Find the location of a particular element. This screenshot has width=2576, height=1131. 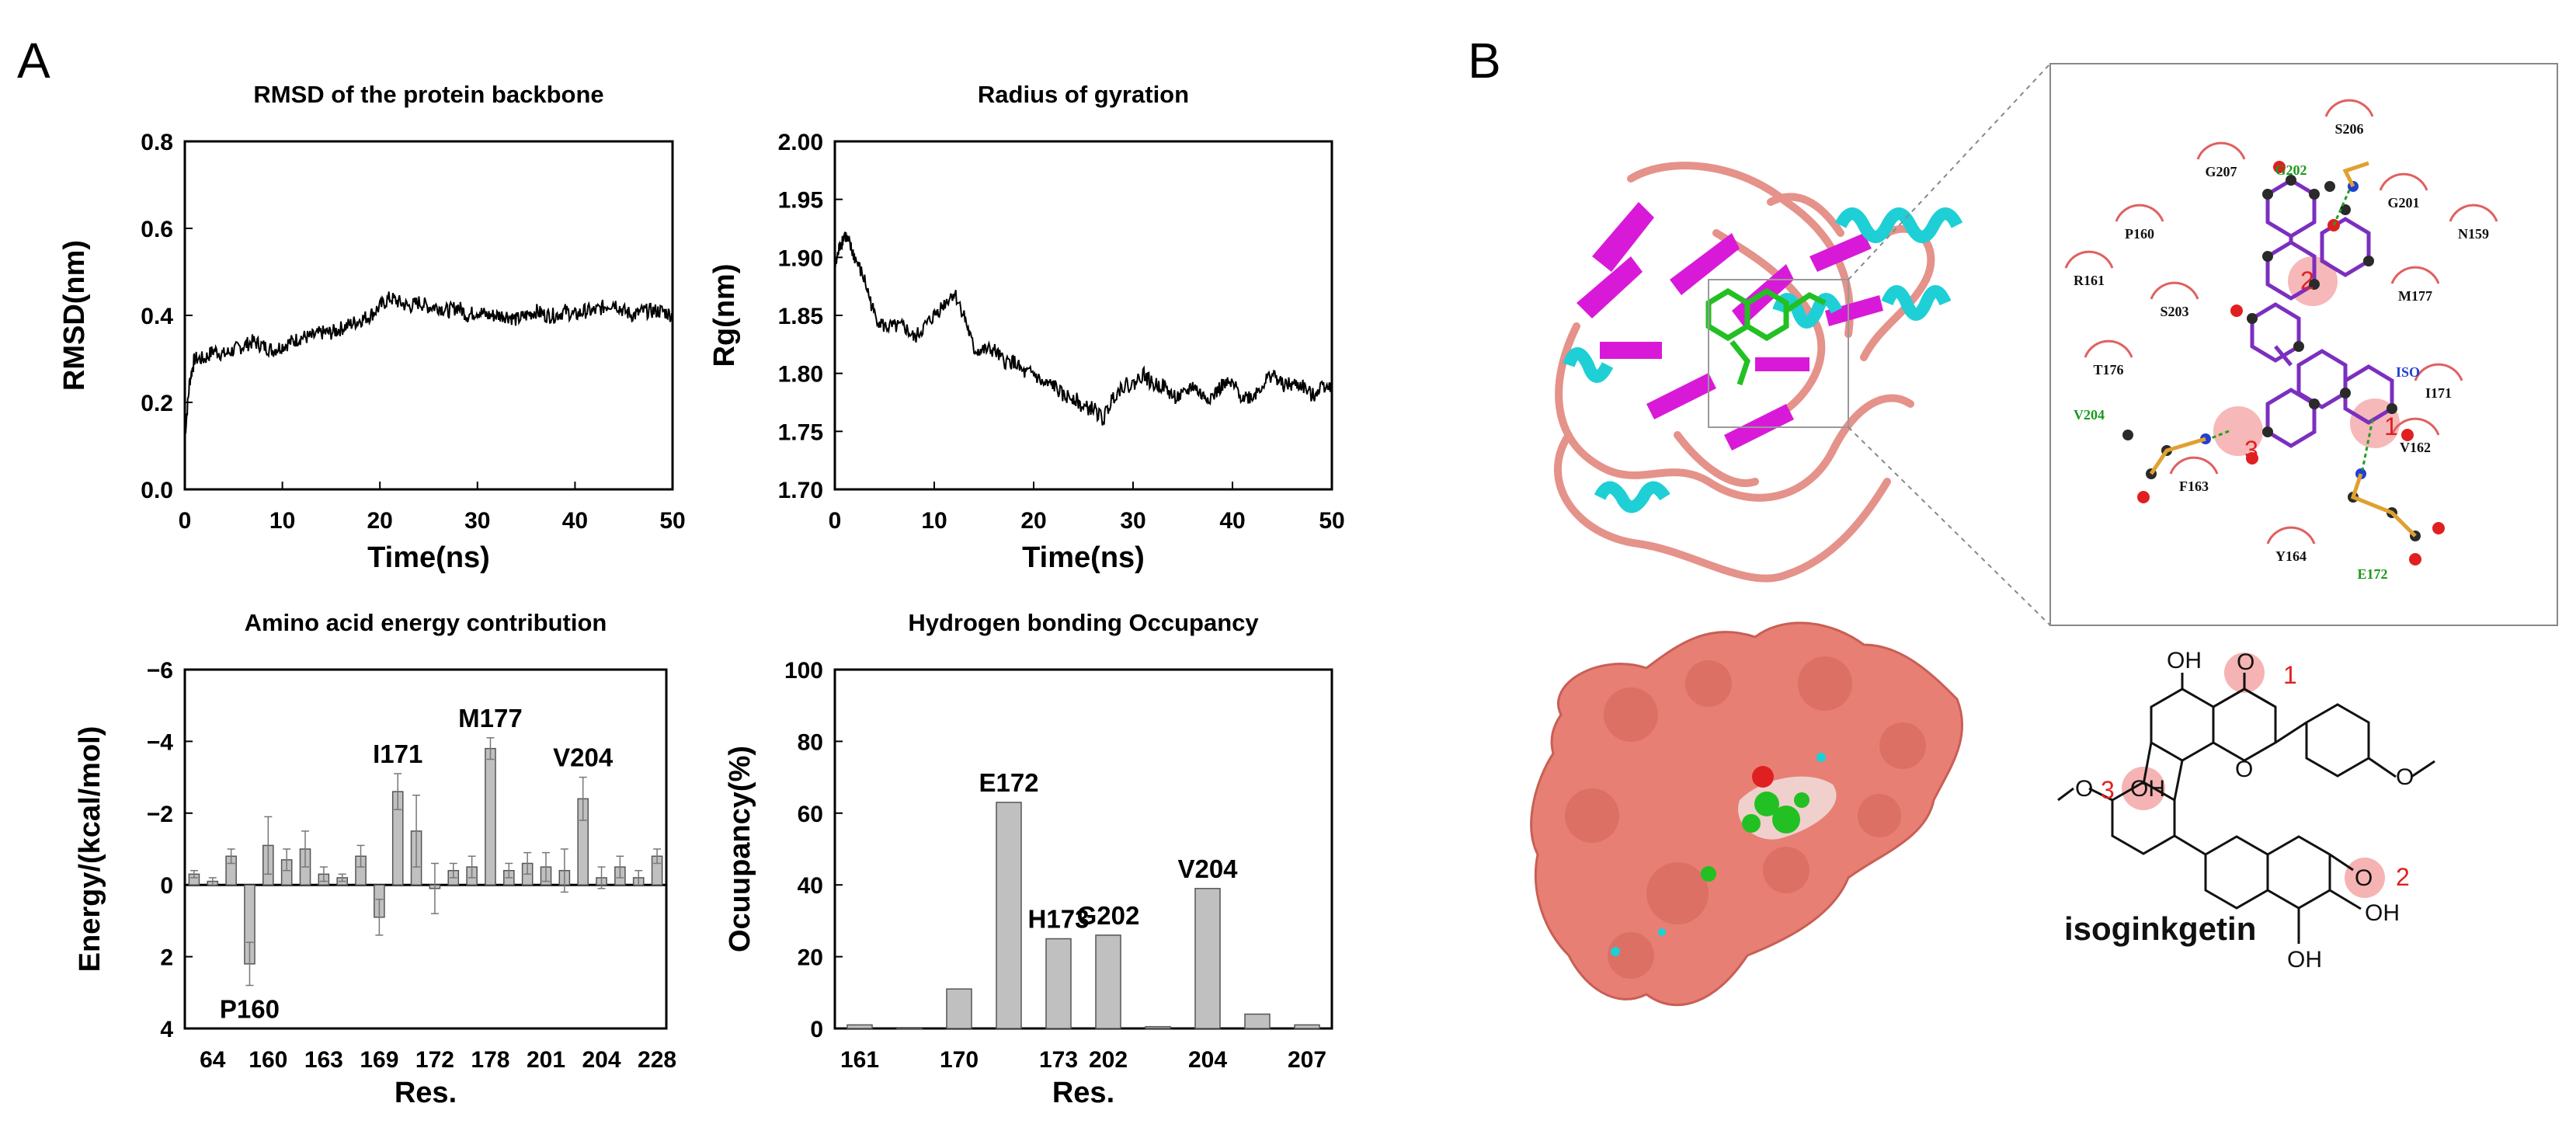

chem-marker-1: 1 is located at coordinates (2290, 675).